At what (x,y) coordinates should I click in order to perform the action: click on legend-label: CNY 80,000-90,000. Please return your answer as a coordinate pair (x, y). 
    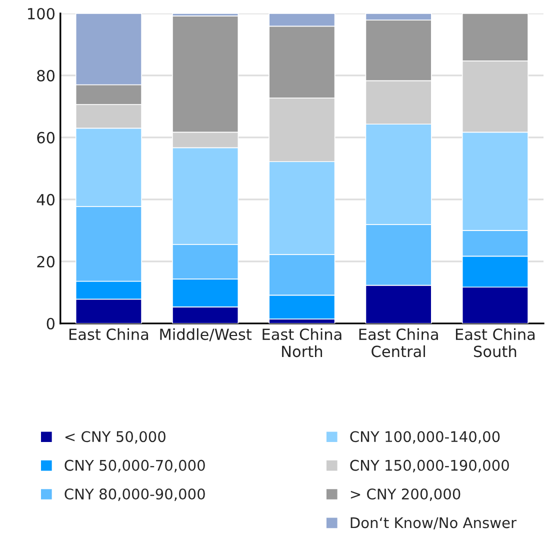
    Looking at the image, I should click on (134, 495).